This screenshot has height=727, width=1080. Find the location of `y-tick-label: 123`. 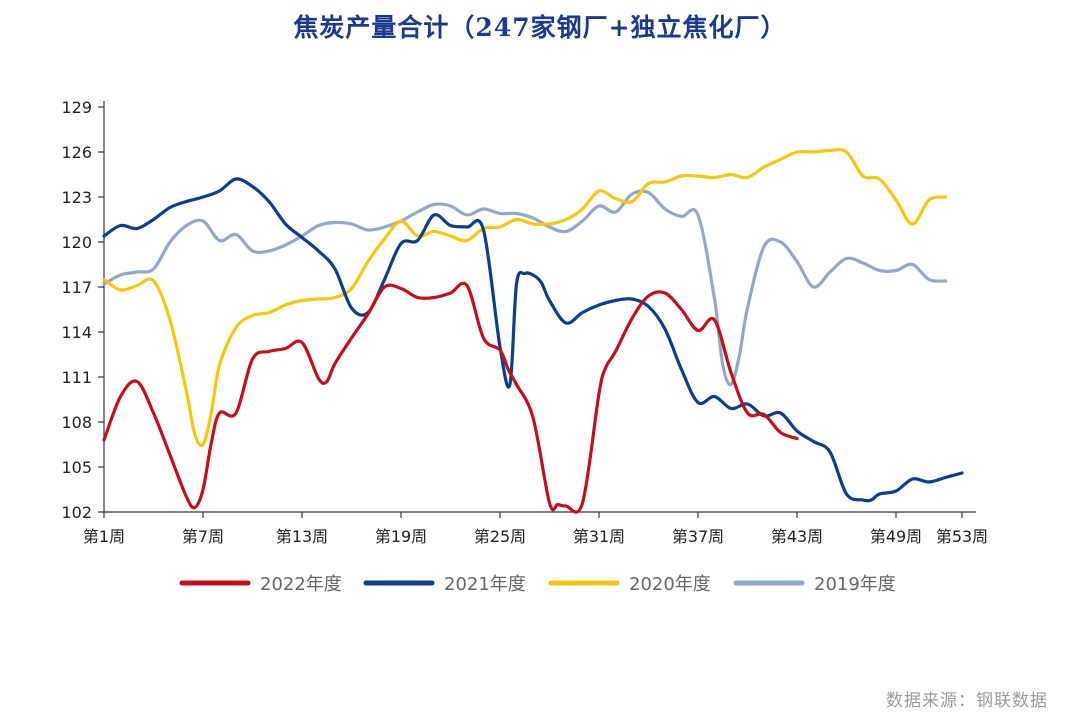

y-tick-label: 123 is located at coordinates (76, 197).